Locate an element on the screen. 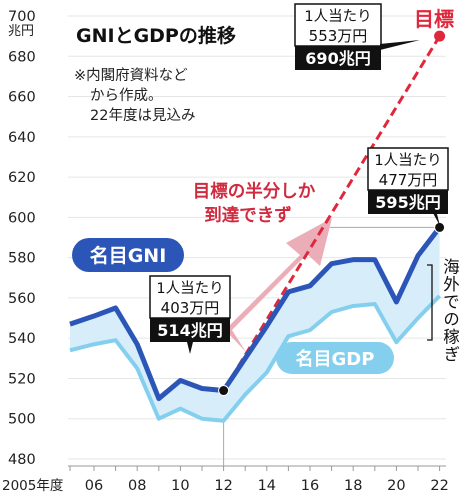 Image resolution: width=474 pixels, height=501 pixels. gap-annotation-line-1: 目標の半分しか is located at coordinates (254, 191).